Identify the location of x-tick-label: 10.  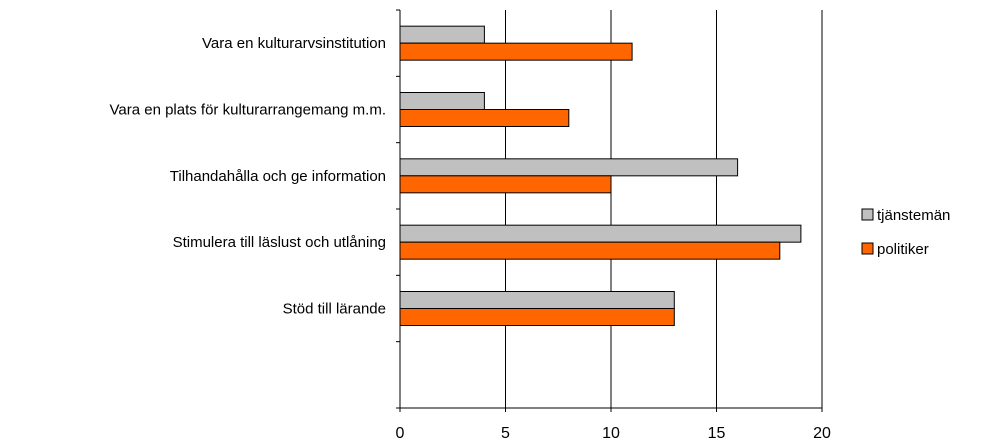
(611, 433).